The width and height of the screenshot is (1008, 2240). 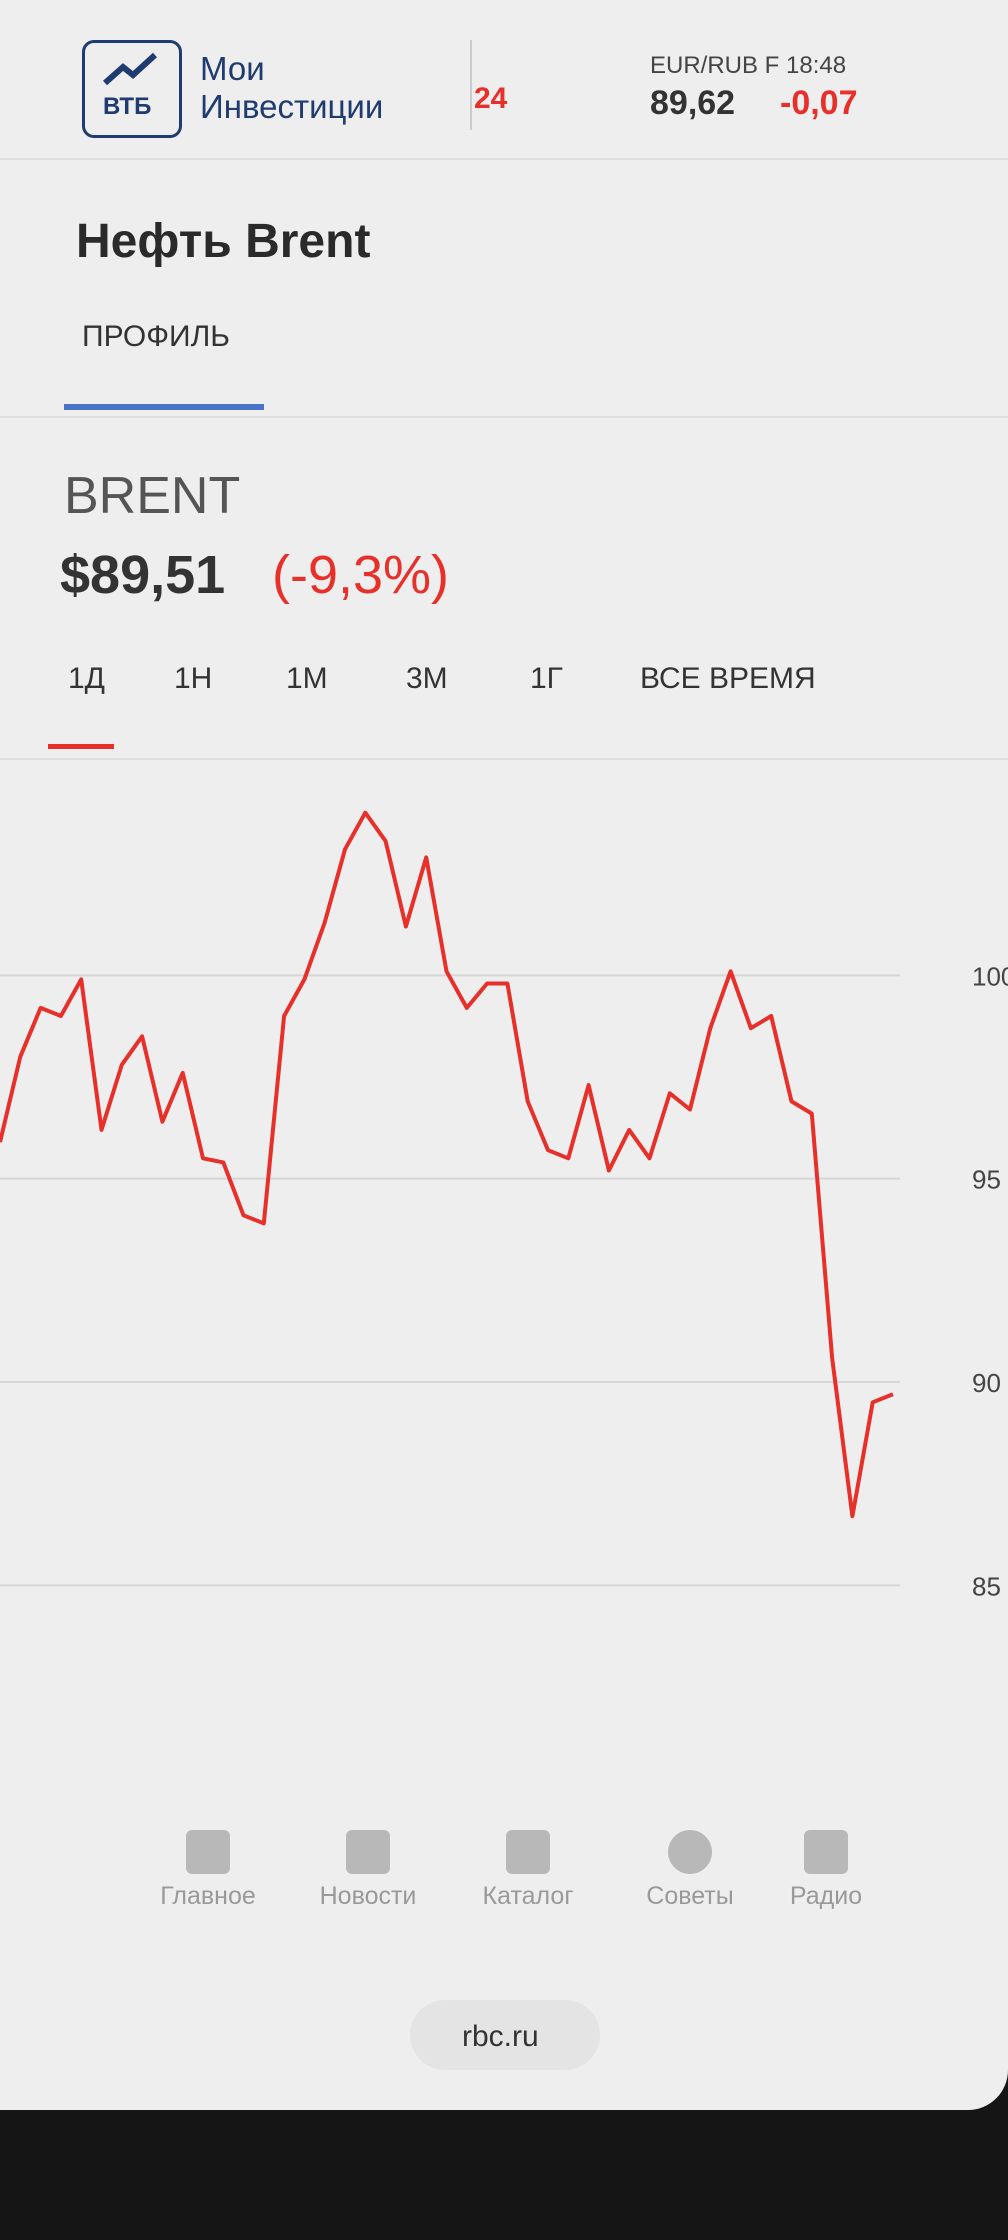 What do you see at coordinates (728, 678) in the screenshot?
I see `period-tab: ВСЕ ВРЕМЯ` at bounding box center [728, 678].